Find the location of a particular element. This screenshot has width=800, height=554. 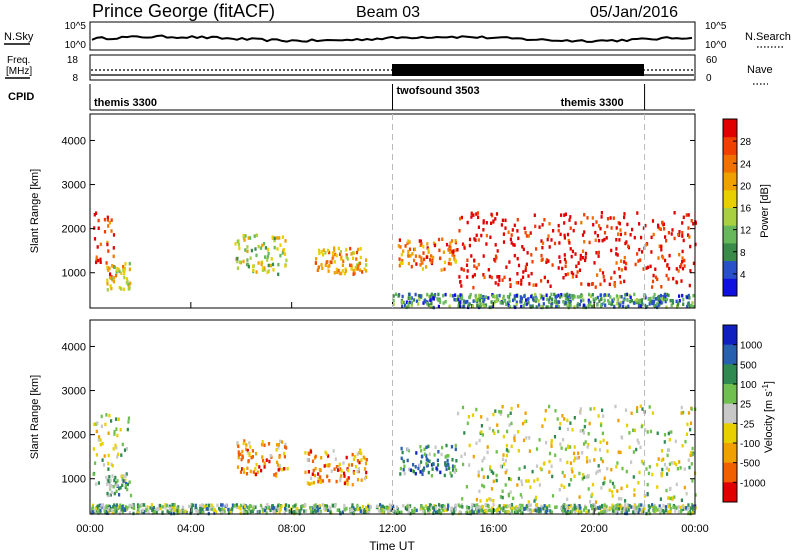

colorbar-swatch is located at coordinates (730, 128).